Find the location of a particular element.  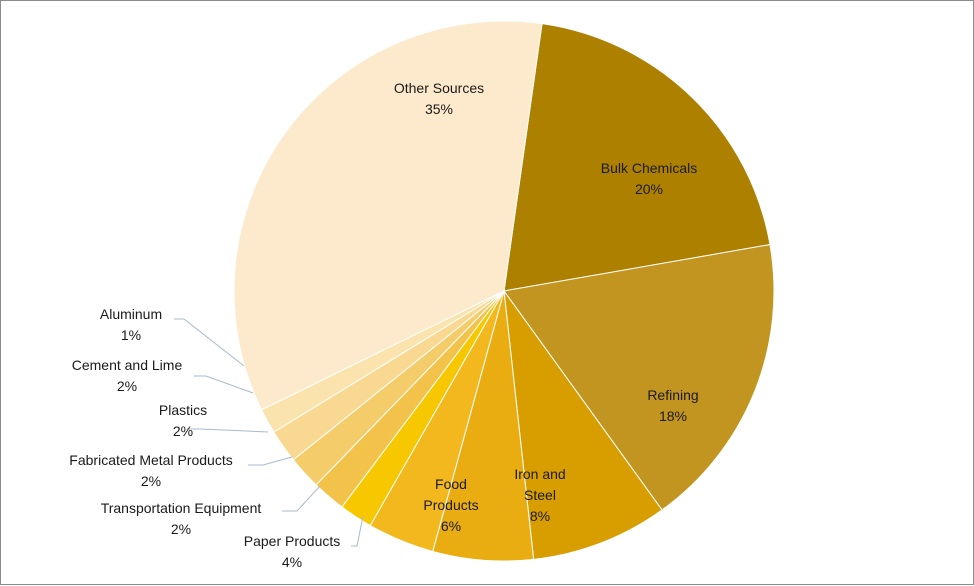

leader-line-cement-and-lime is located at coordinates (224, 384).